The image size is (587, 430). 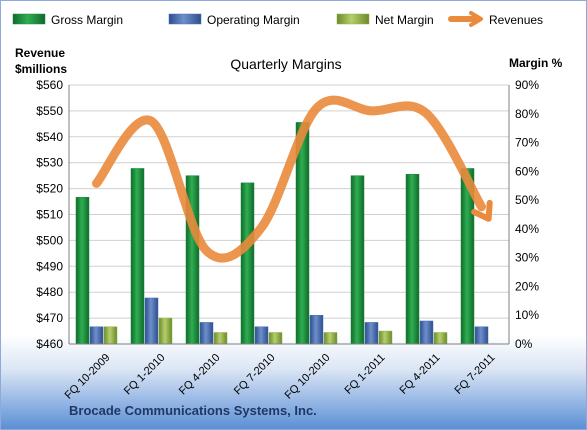 I want to click on left-tick-label: $510, so click(x=49, y=215).